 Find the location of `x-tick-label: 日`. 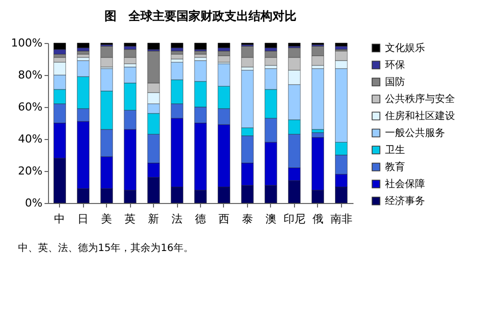

x-tick-label: 日 is located at coordinates (83, 219).